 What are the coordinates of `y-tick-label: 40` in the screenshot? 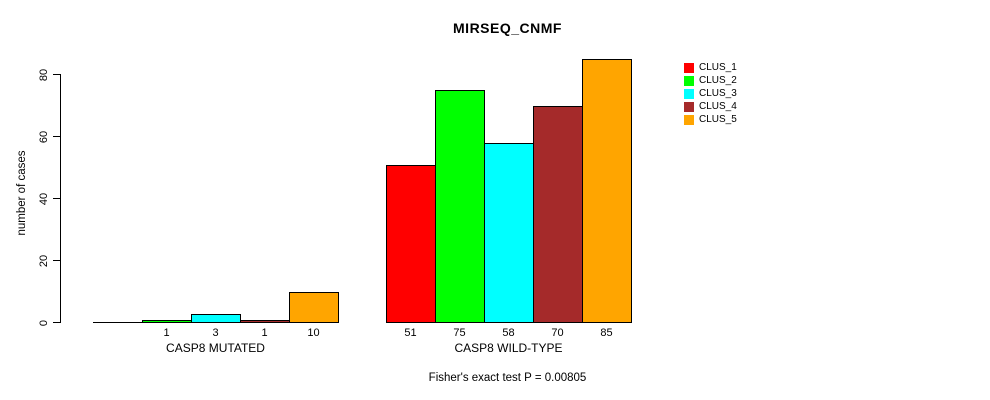 It's located at (44, 198).